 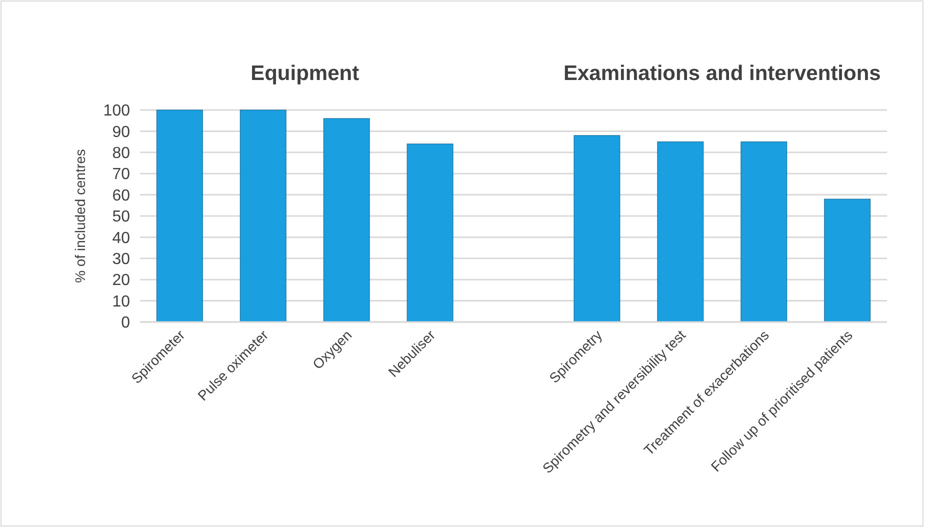 What do you see at coordinates (121, 153) in the screenshot?
I see `y-tick-label: 80` at bounding box center [121, 153].